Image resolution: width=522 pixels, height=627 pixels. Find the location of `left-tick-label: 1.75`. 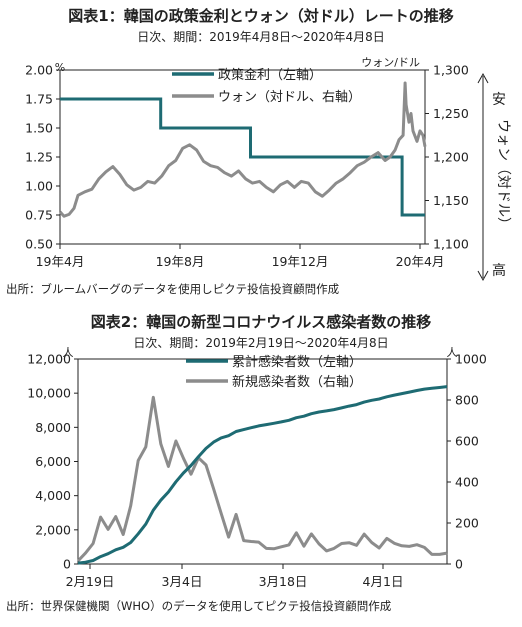

left-tick-label: 1.75 is located at coordinates (39, 99).